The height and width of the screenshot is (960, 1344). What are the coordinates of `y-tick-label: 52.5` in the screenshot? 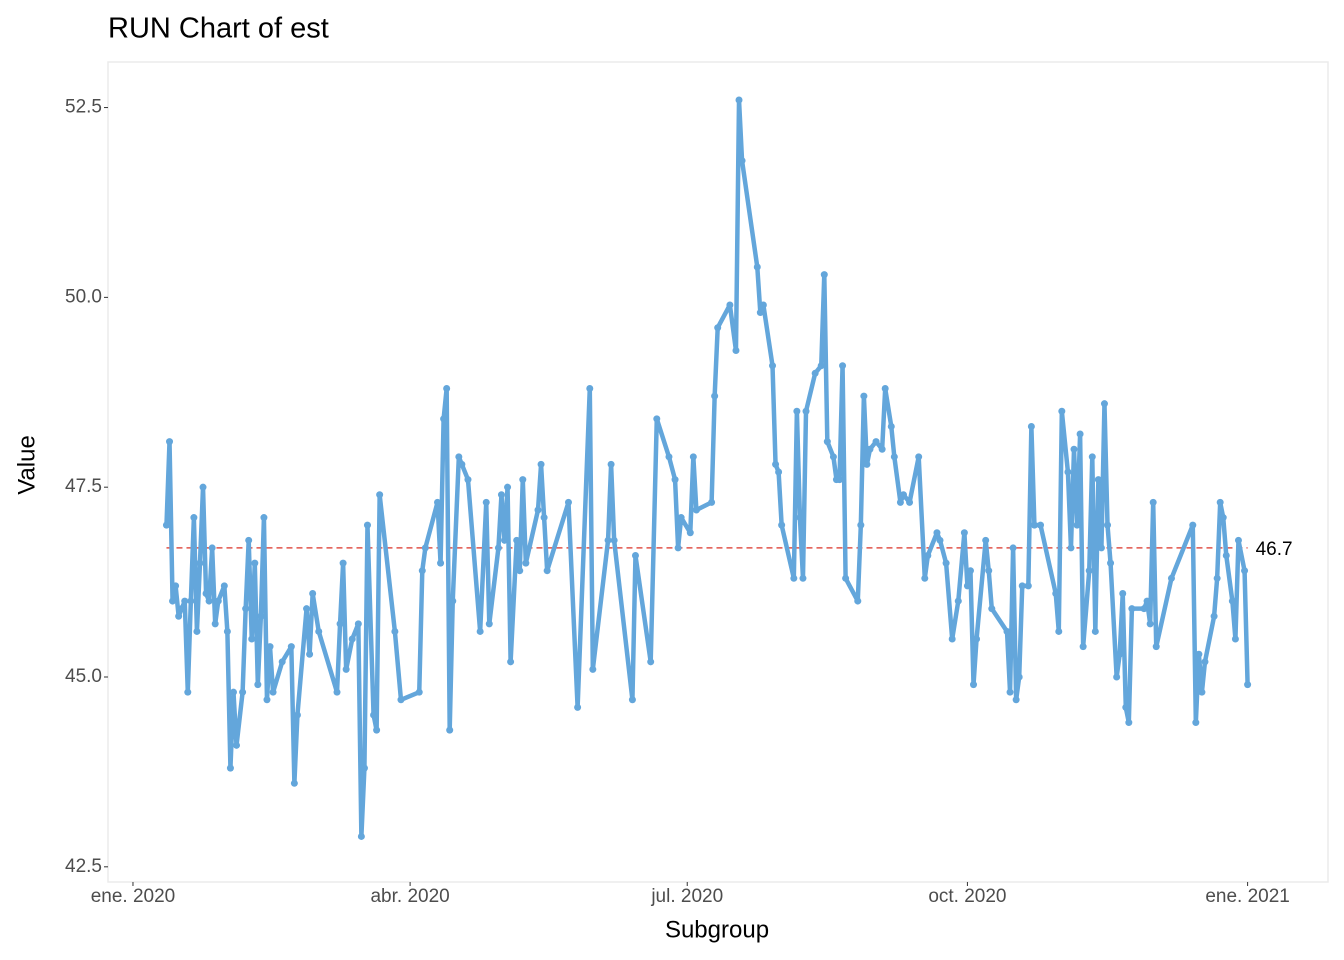 It's located at (83, 107).